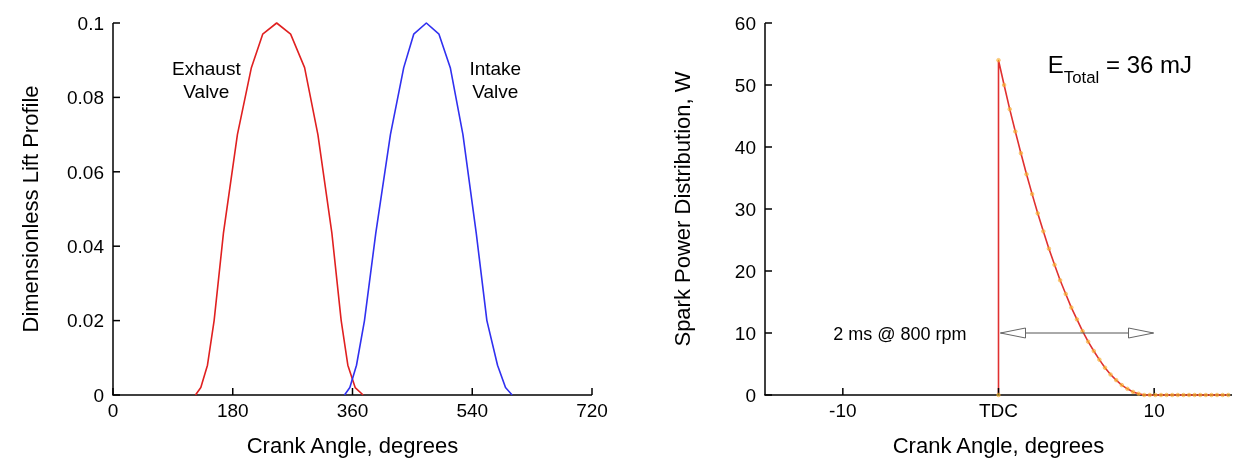 This screenshot has width=1253, height=462. I want to click on y-tick-label: 0.02, so click(85, 321).